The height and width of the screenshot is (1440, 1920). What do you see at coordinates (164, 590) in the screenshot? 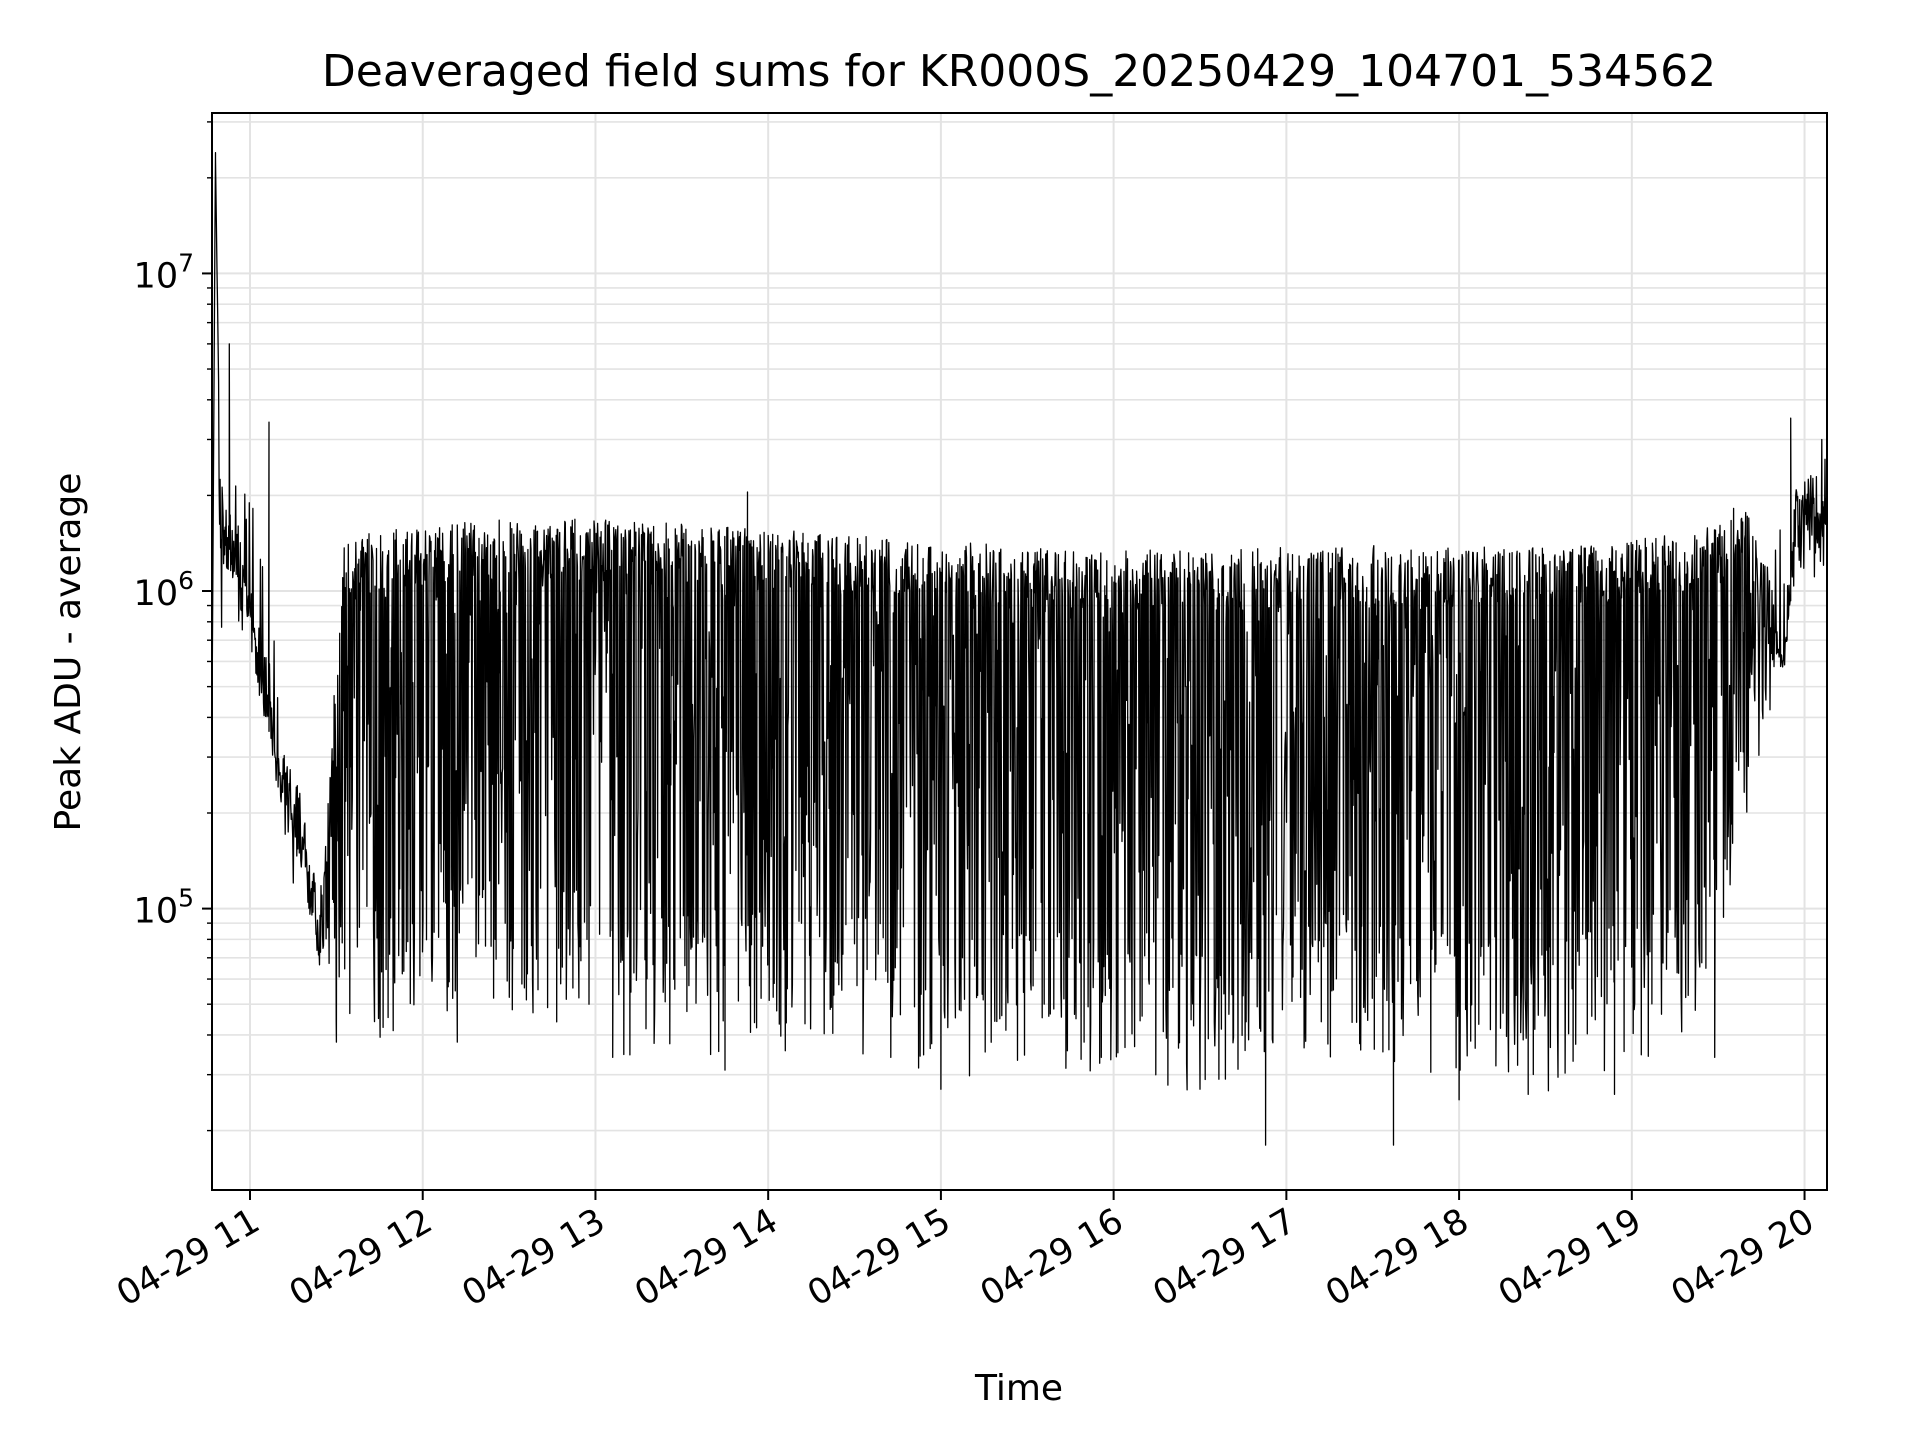
I see `y-tick-label: 10⁶` at bounding box center [164, 590].